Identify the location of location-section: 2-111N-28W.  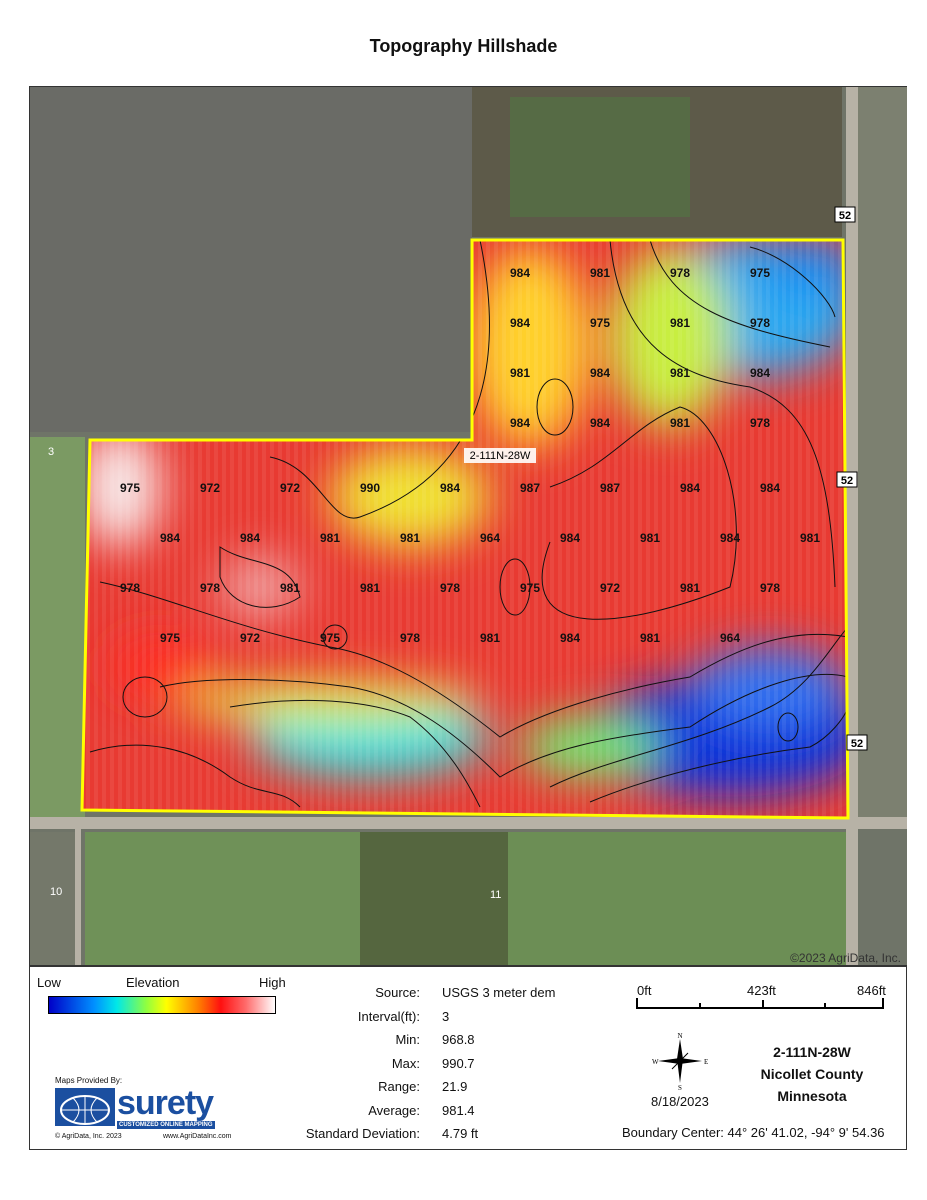
(812, 1052).